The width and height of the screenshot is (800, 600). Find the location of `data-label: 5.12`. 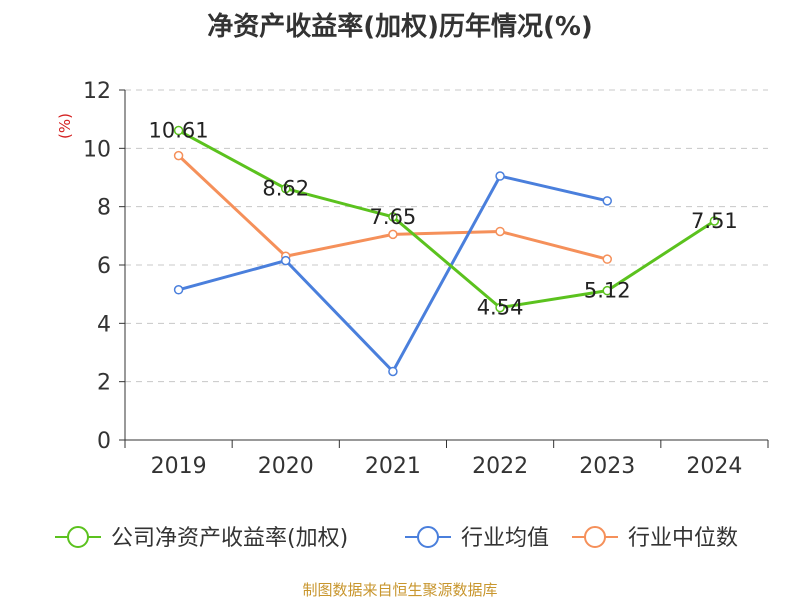

data-label: 5.12 is located at coordinates (607, 291).